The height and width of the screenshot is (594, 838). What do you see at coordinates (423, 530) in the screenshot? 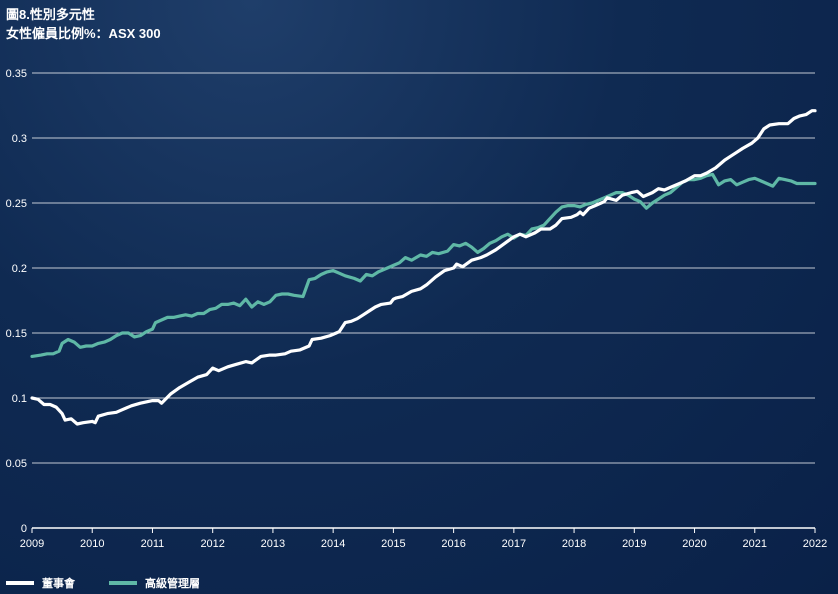
I see `x-axis` at bounding box center [423, 530].